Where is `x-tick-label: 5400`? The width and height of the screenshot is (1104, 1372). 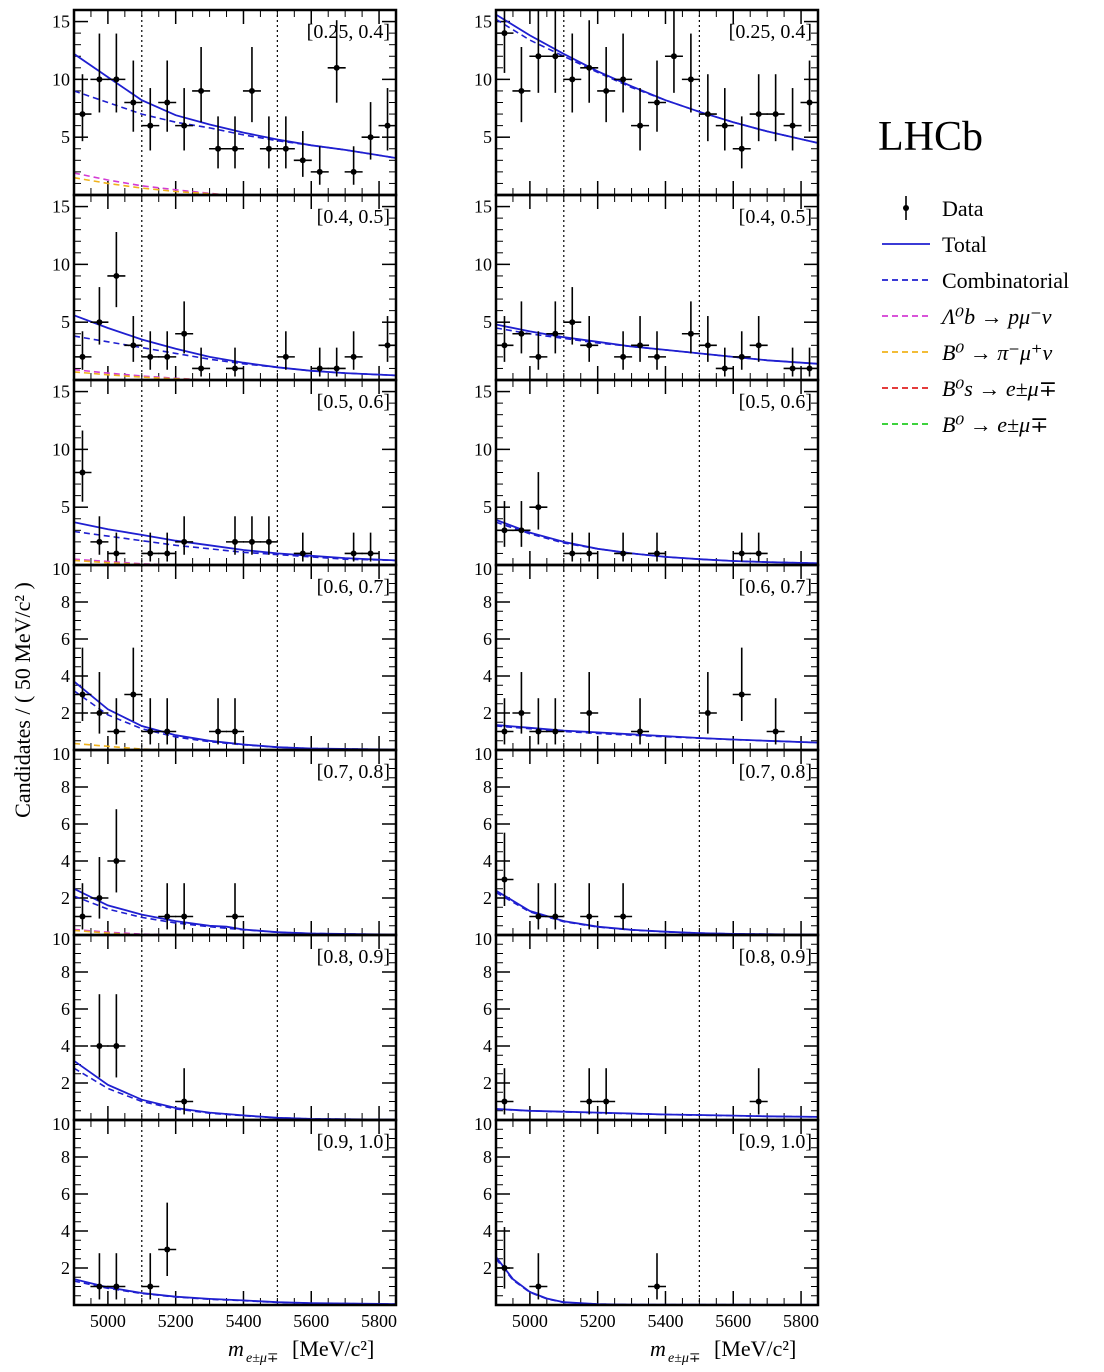 x-tick-label: 5400 is located at coordinates (665, 1321).